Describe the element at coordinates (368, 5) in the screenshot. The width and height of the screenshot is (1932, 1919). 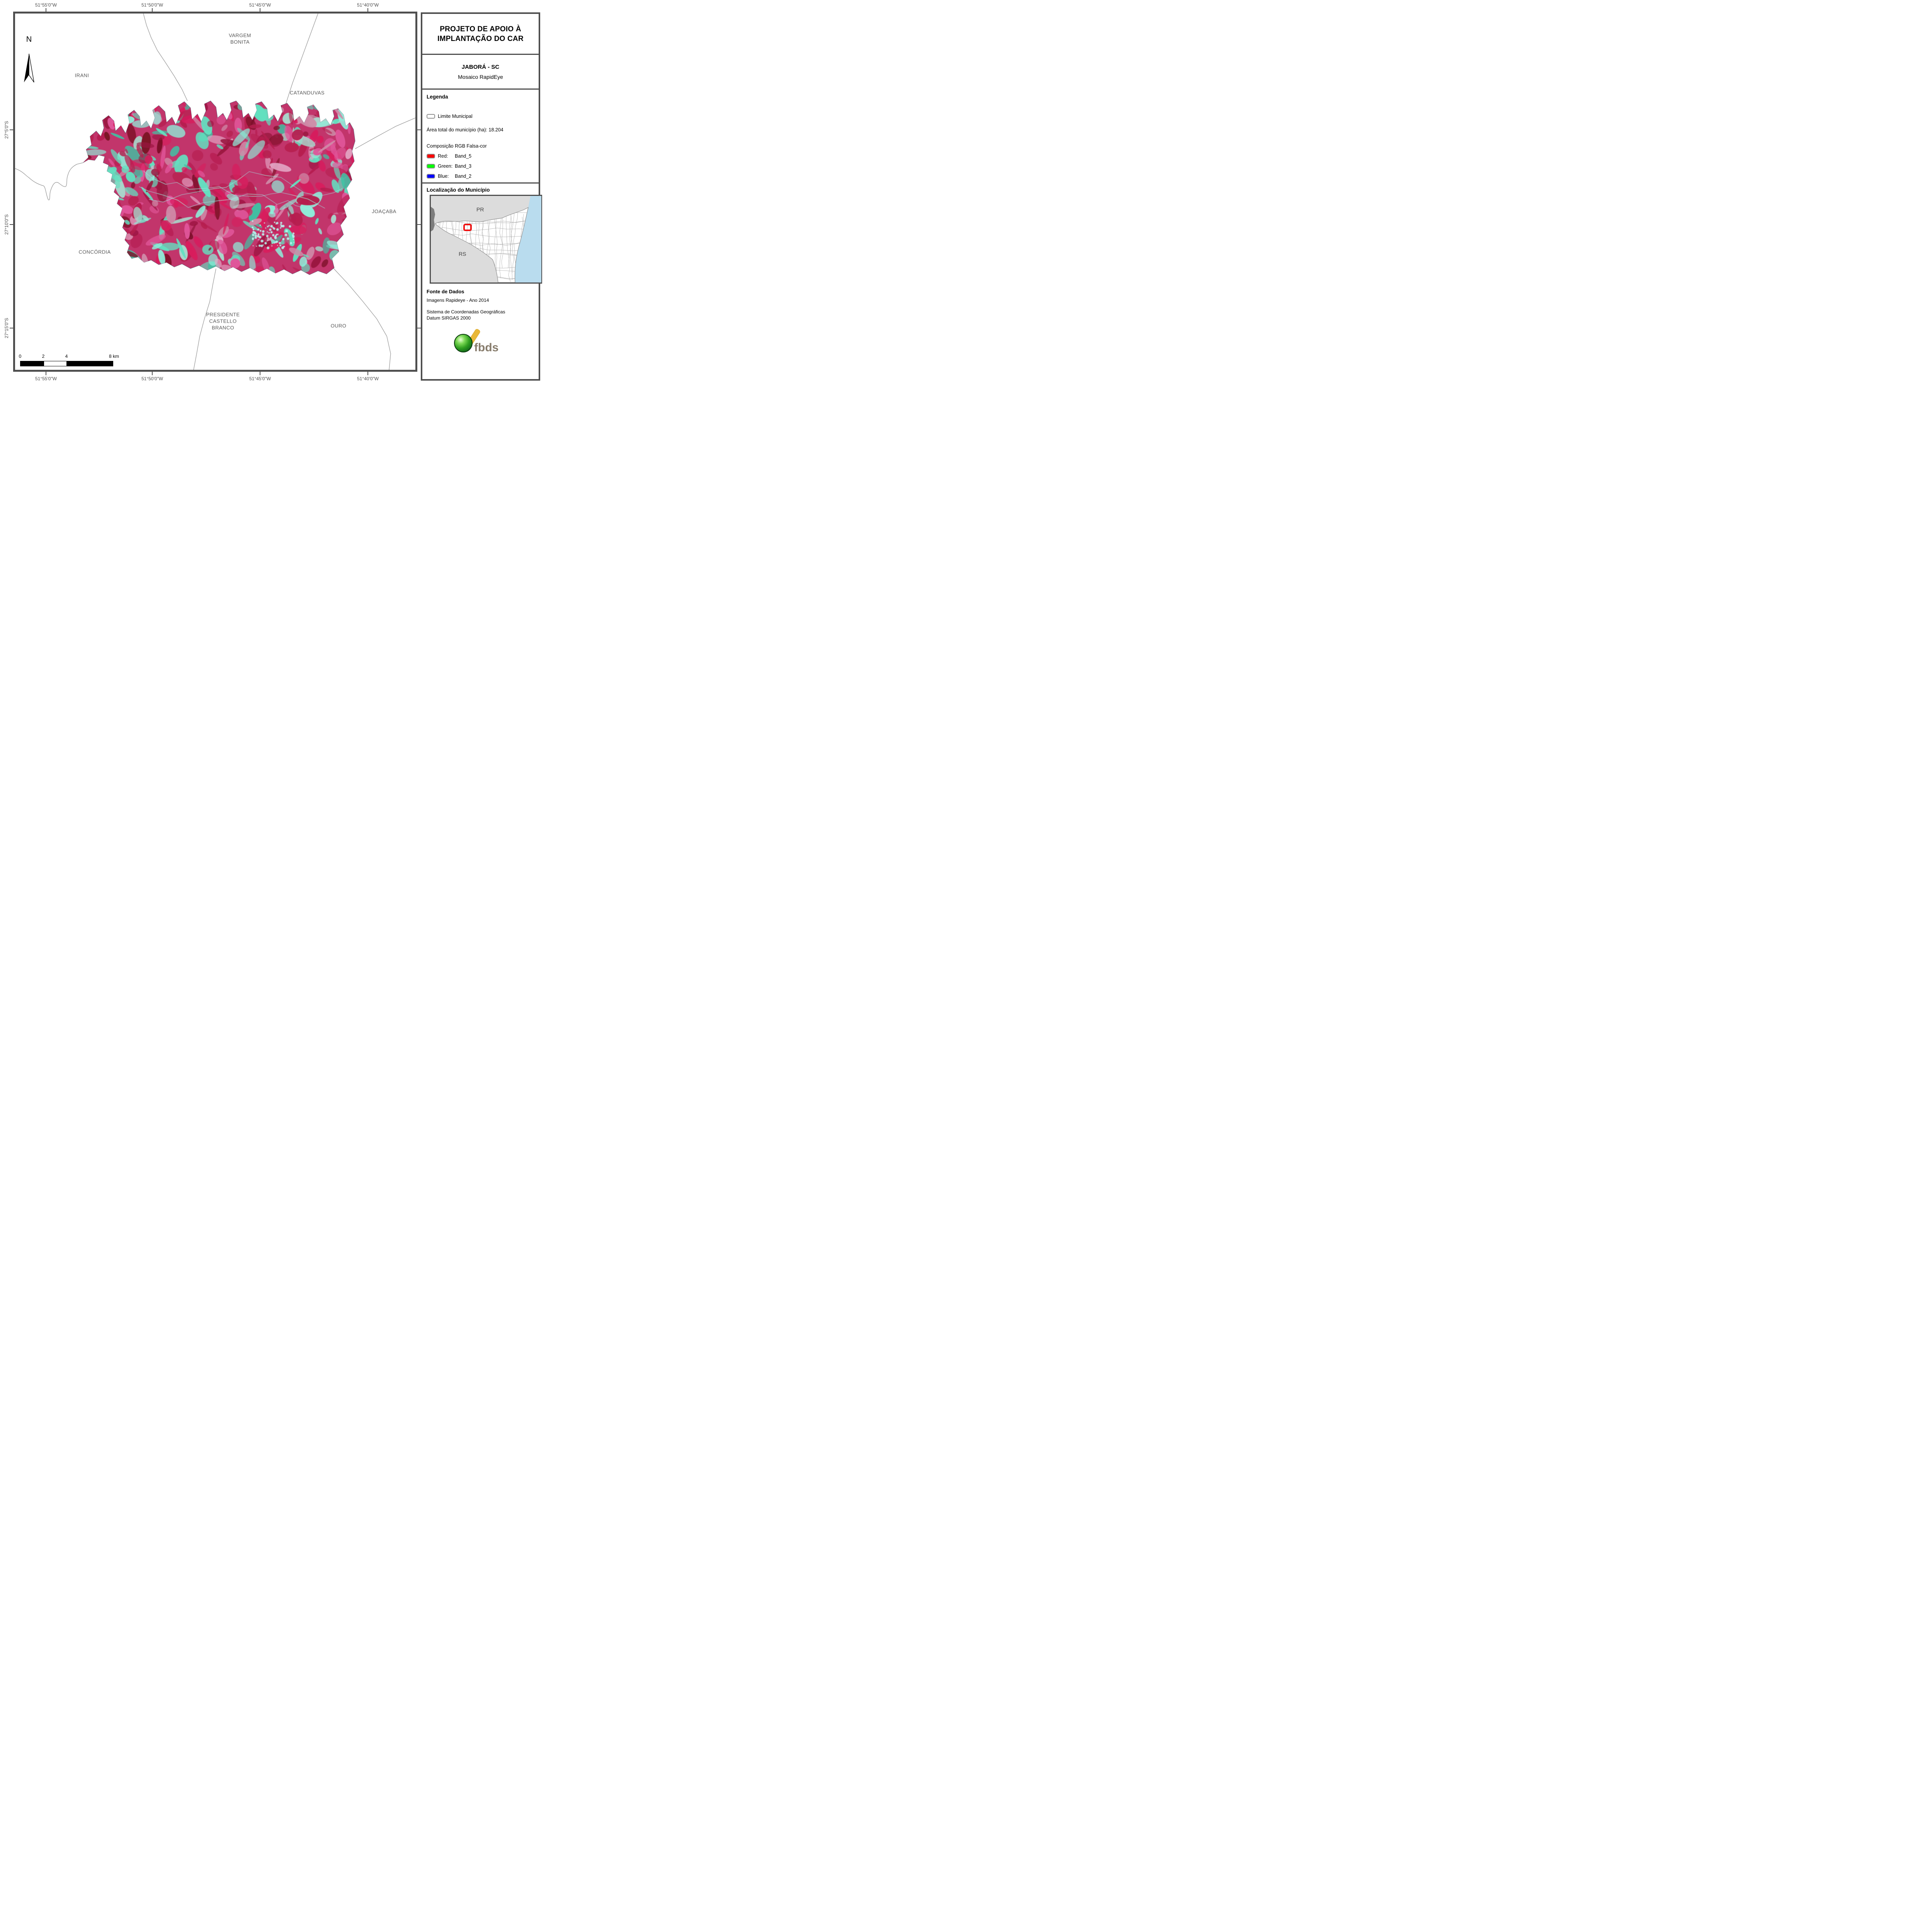
I see `coord-top-4: 51°40'0"W` at that location.